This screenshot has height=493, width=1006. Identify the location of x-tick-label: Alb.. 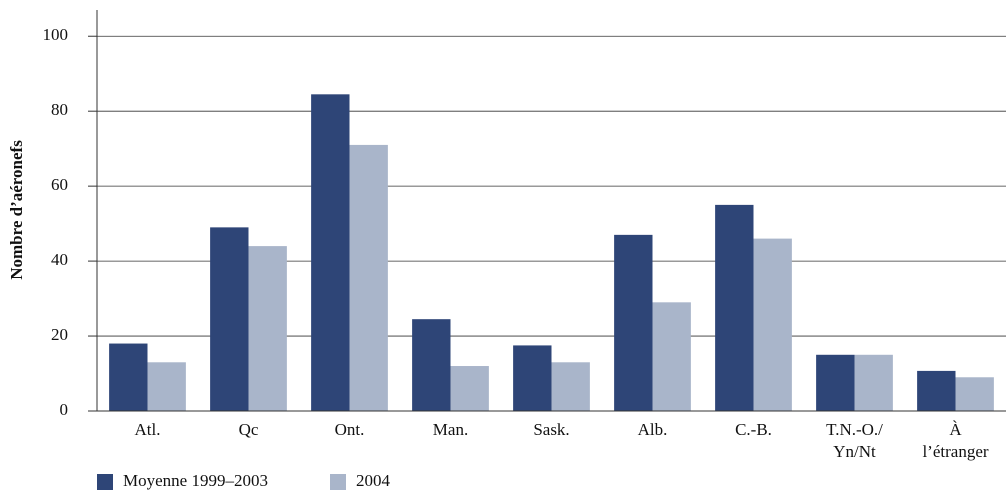
(653, 429).